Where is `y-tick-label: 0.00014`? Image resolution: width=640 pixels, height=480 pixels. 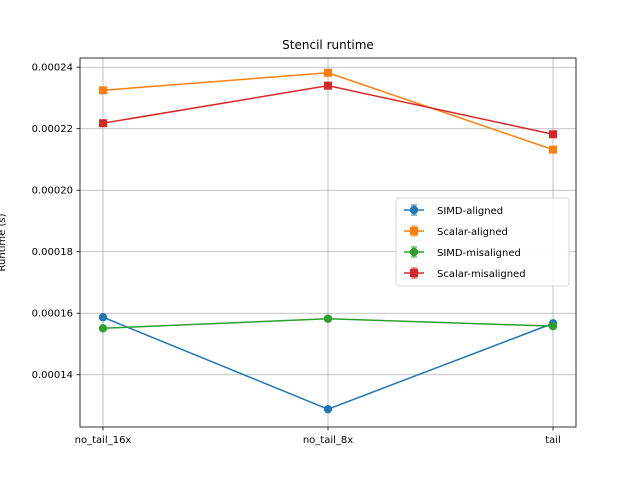
y-tick-label: 0.00014 is located at coordinates (52, 375).